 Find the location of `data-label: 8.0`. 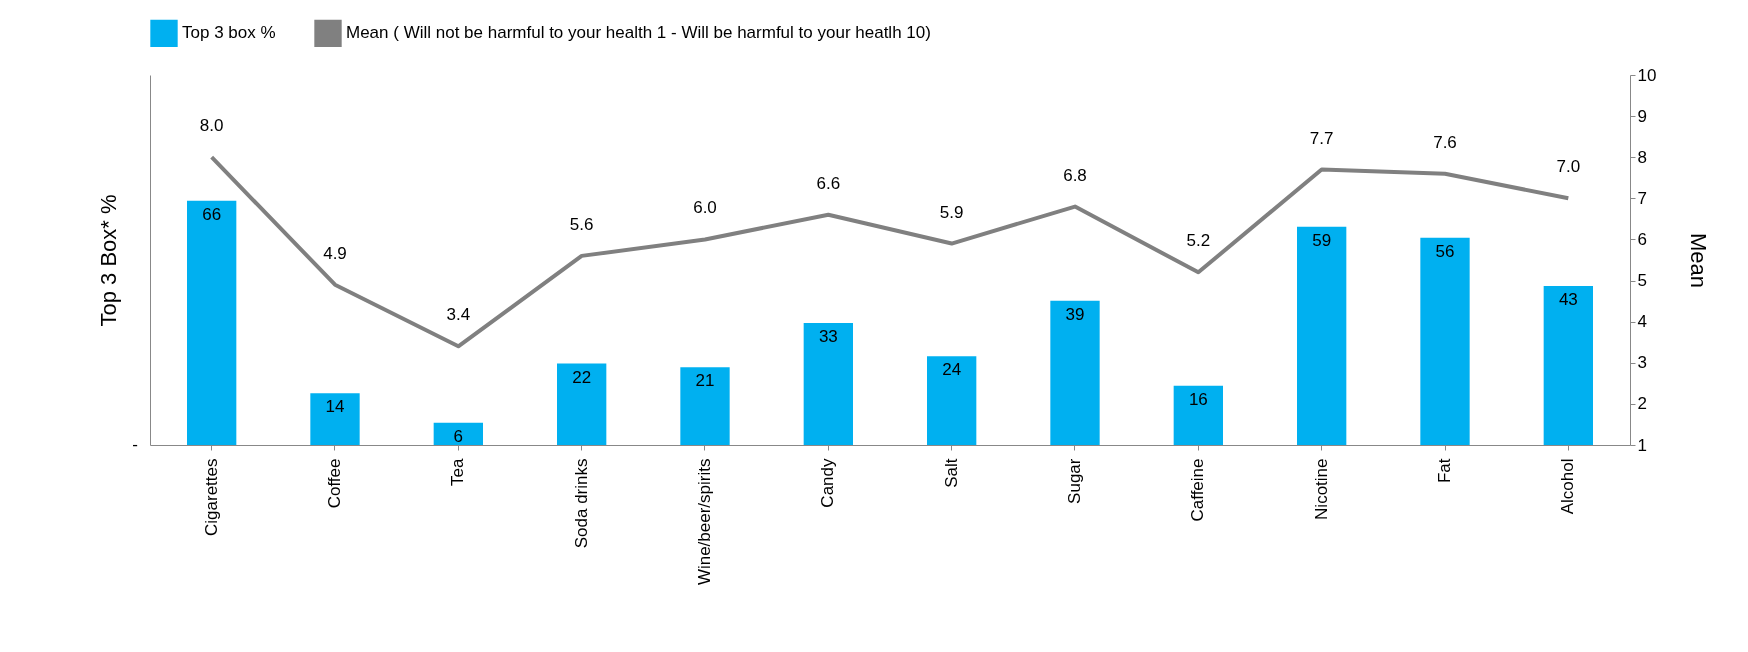

data-label: 8.0 is located at coordinates (211, 126).